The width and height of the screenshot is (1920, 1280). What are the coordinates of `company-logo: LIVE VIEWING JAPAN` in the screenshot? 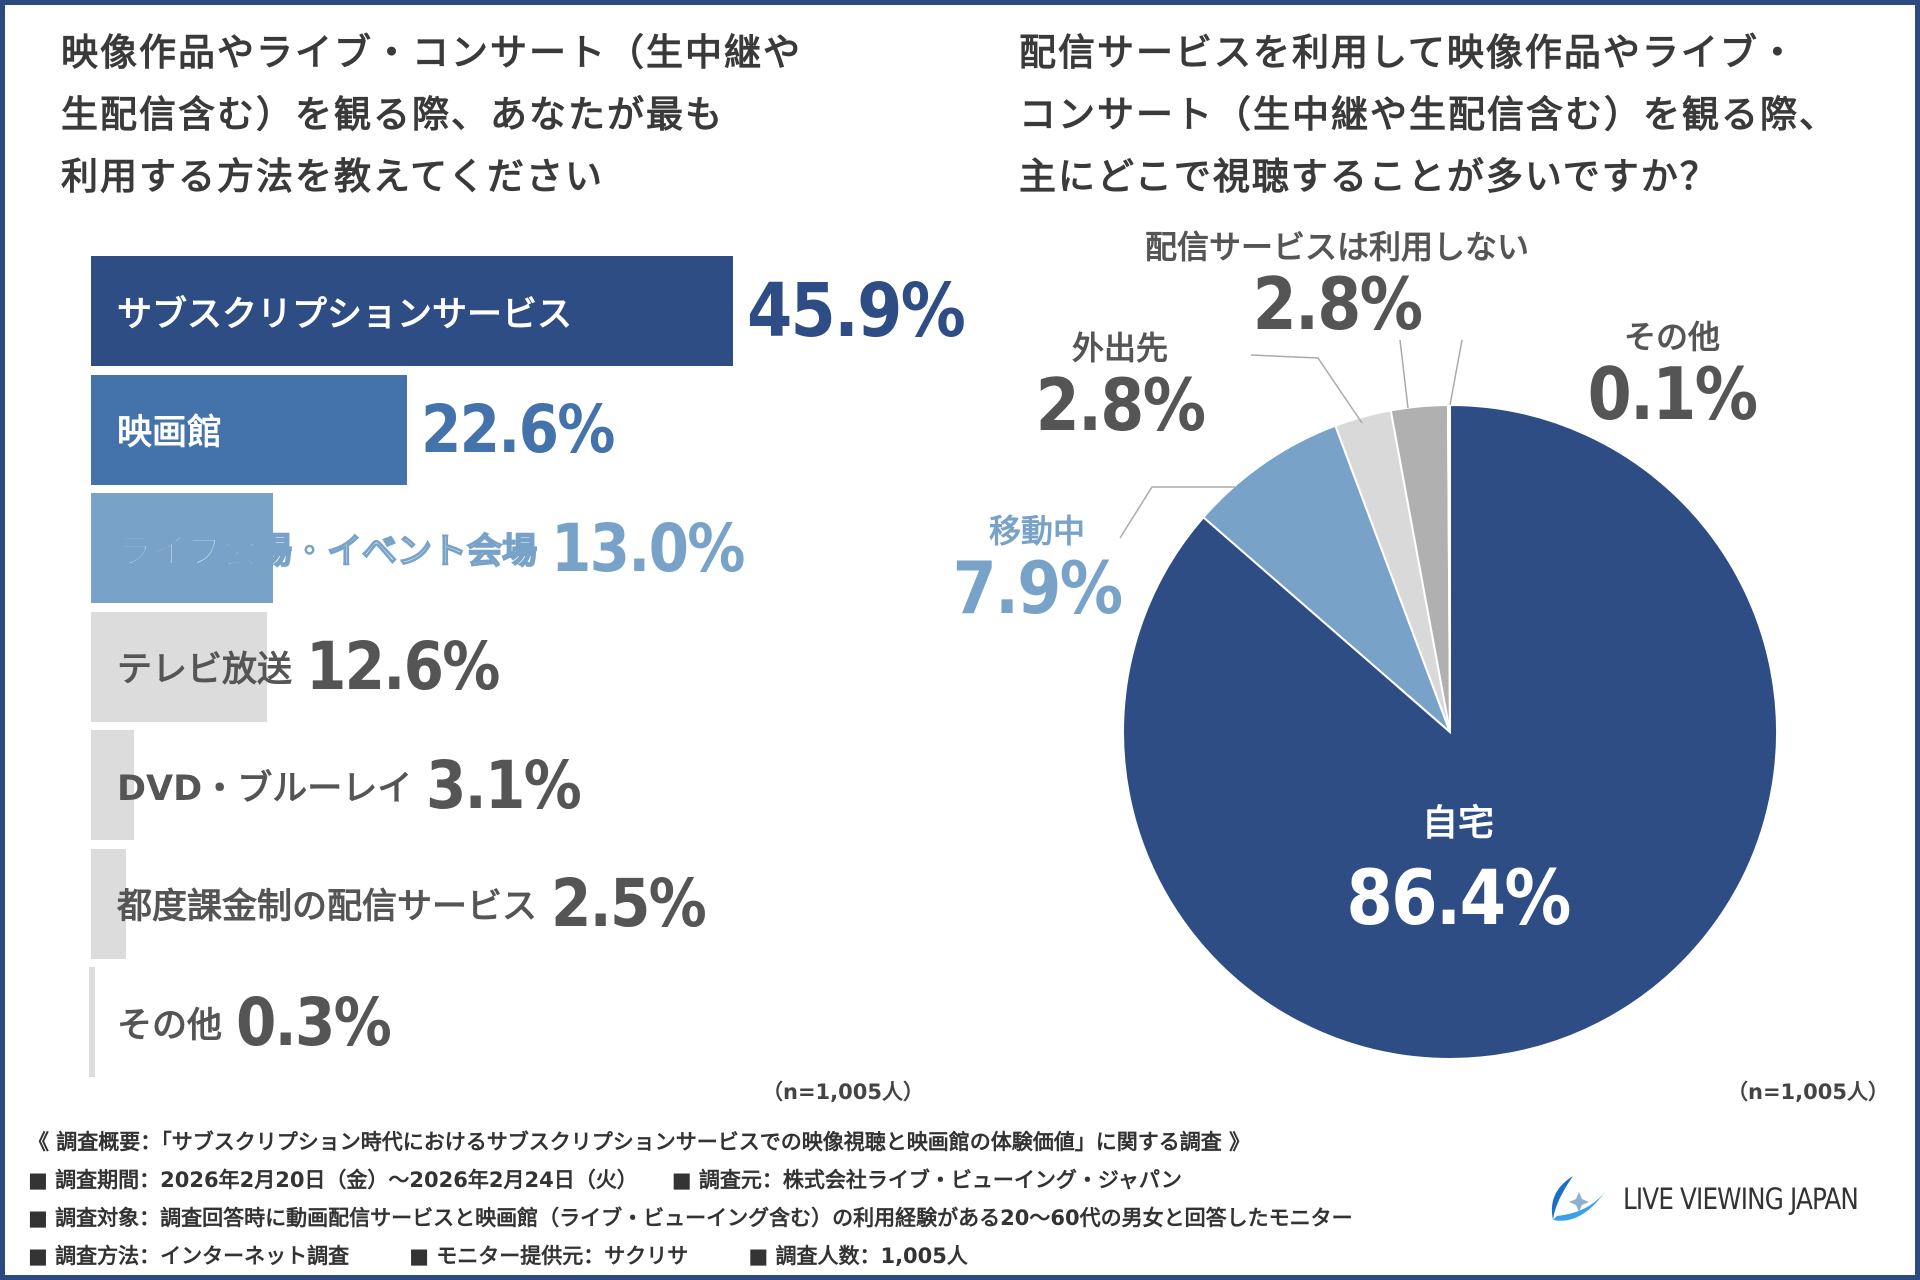 It's located at (1721, 1199).